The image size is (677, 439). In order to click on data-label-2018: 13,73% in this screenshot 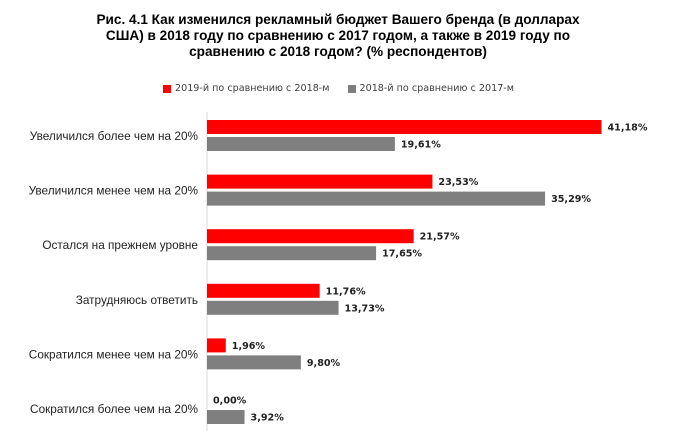, I will do `click(365, 308)`.